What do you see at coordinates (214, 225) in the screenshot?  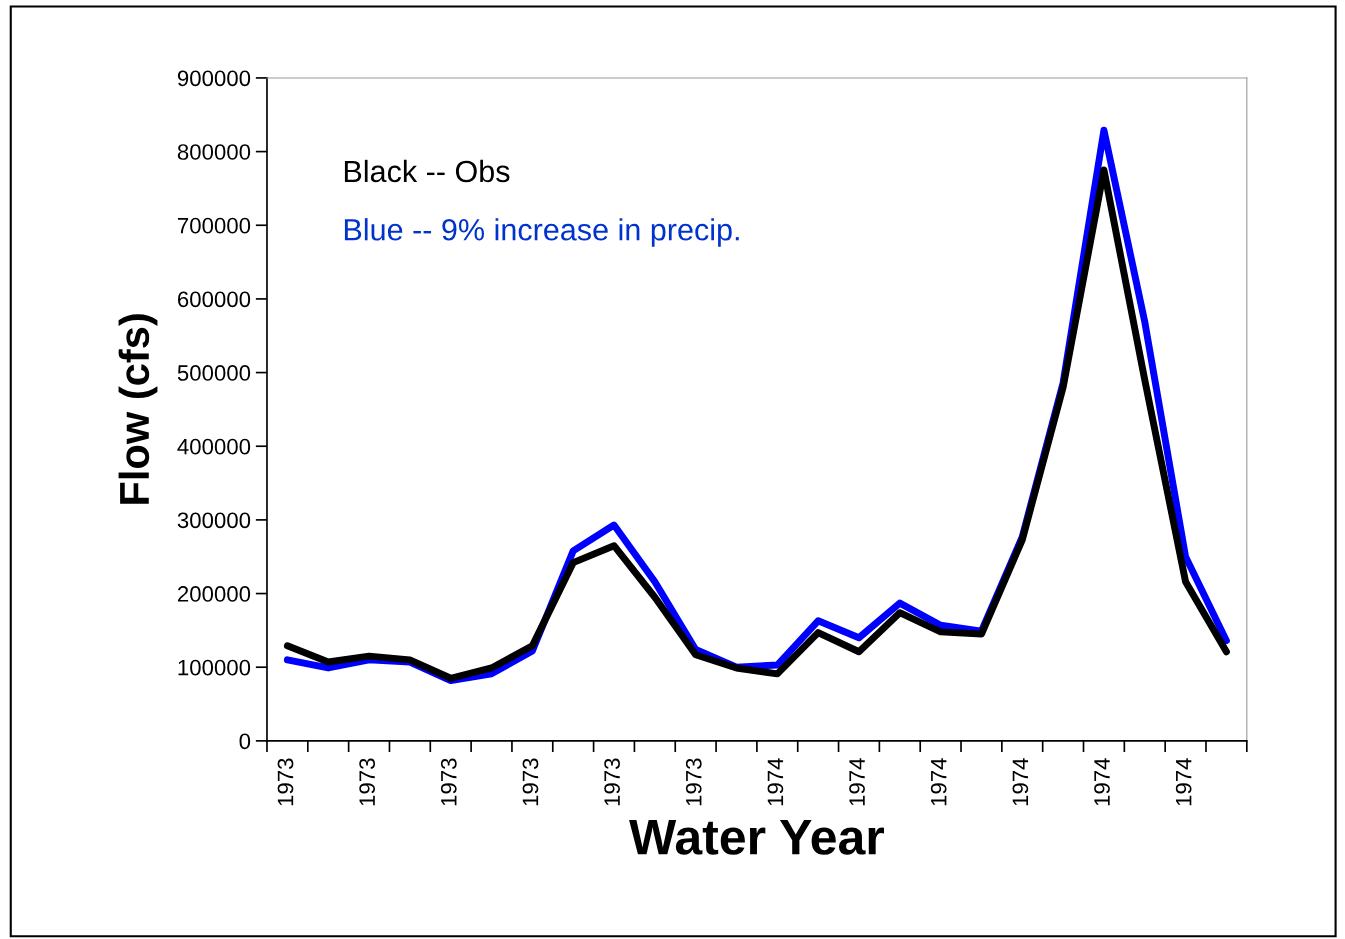 I see `y-tick-label: 700000` at bounding box center [214, 225].